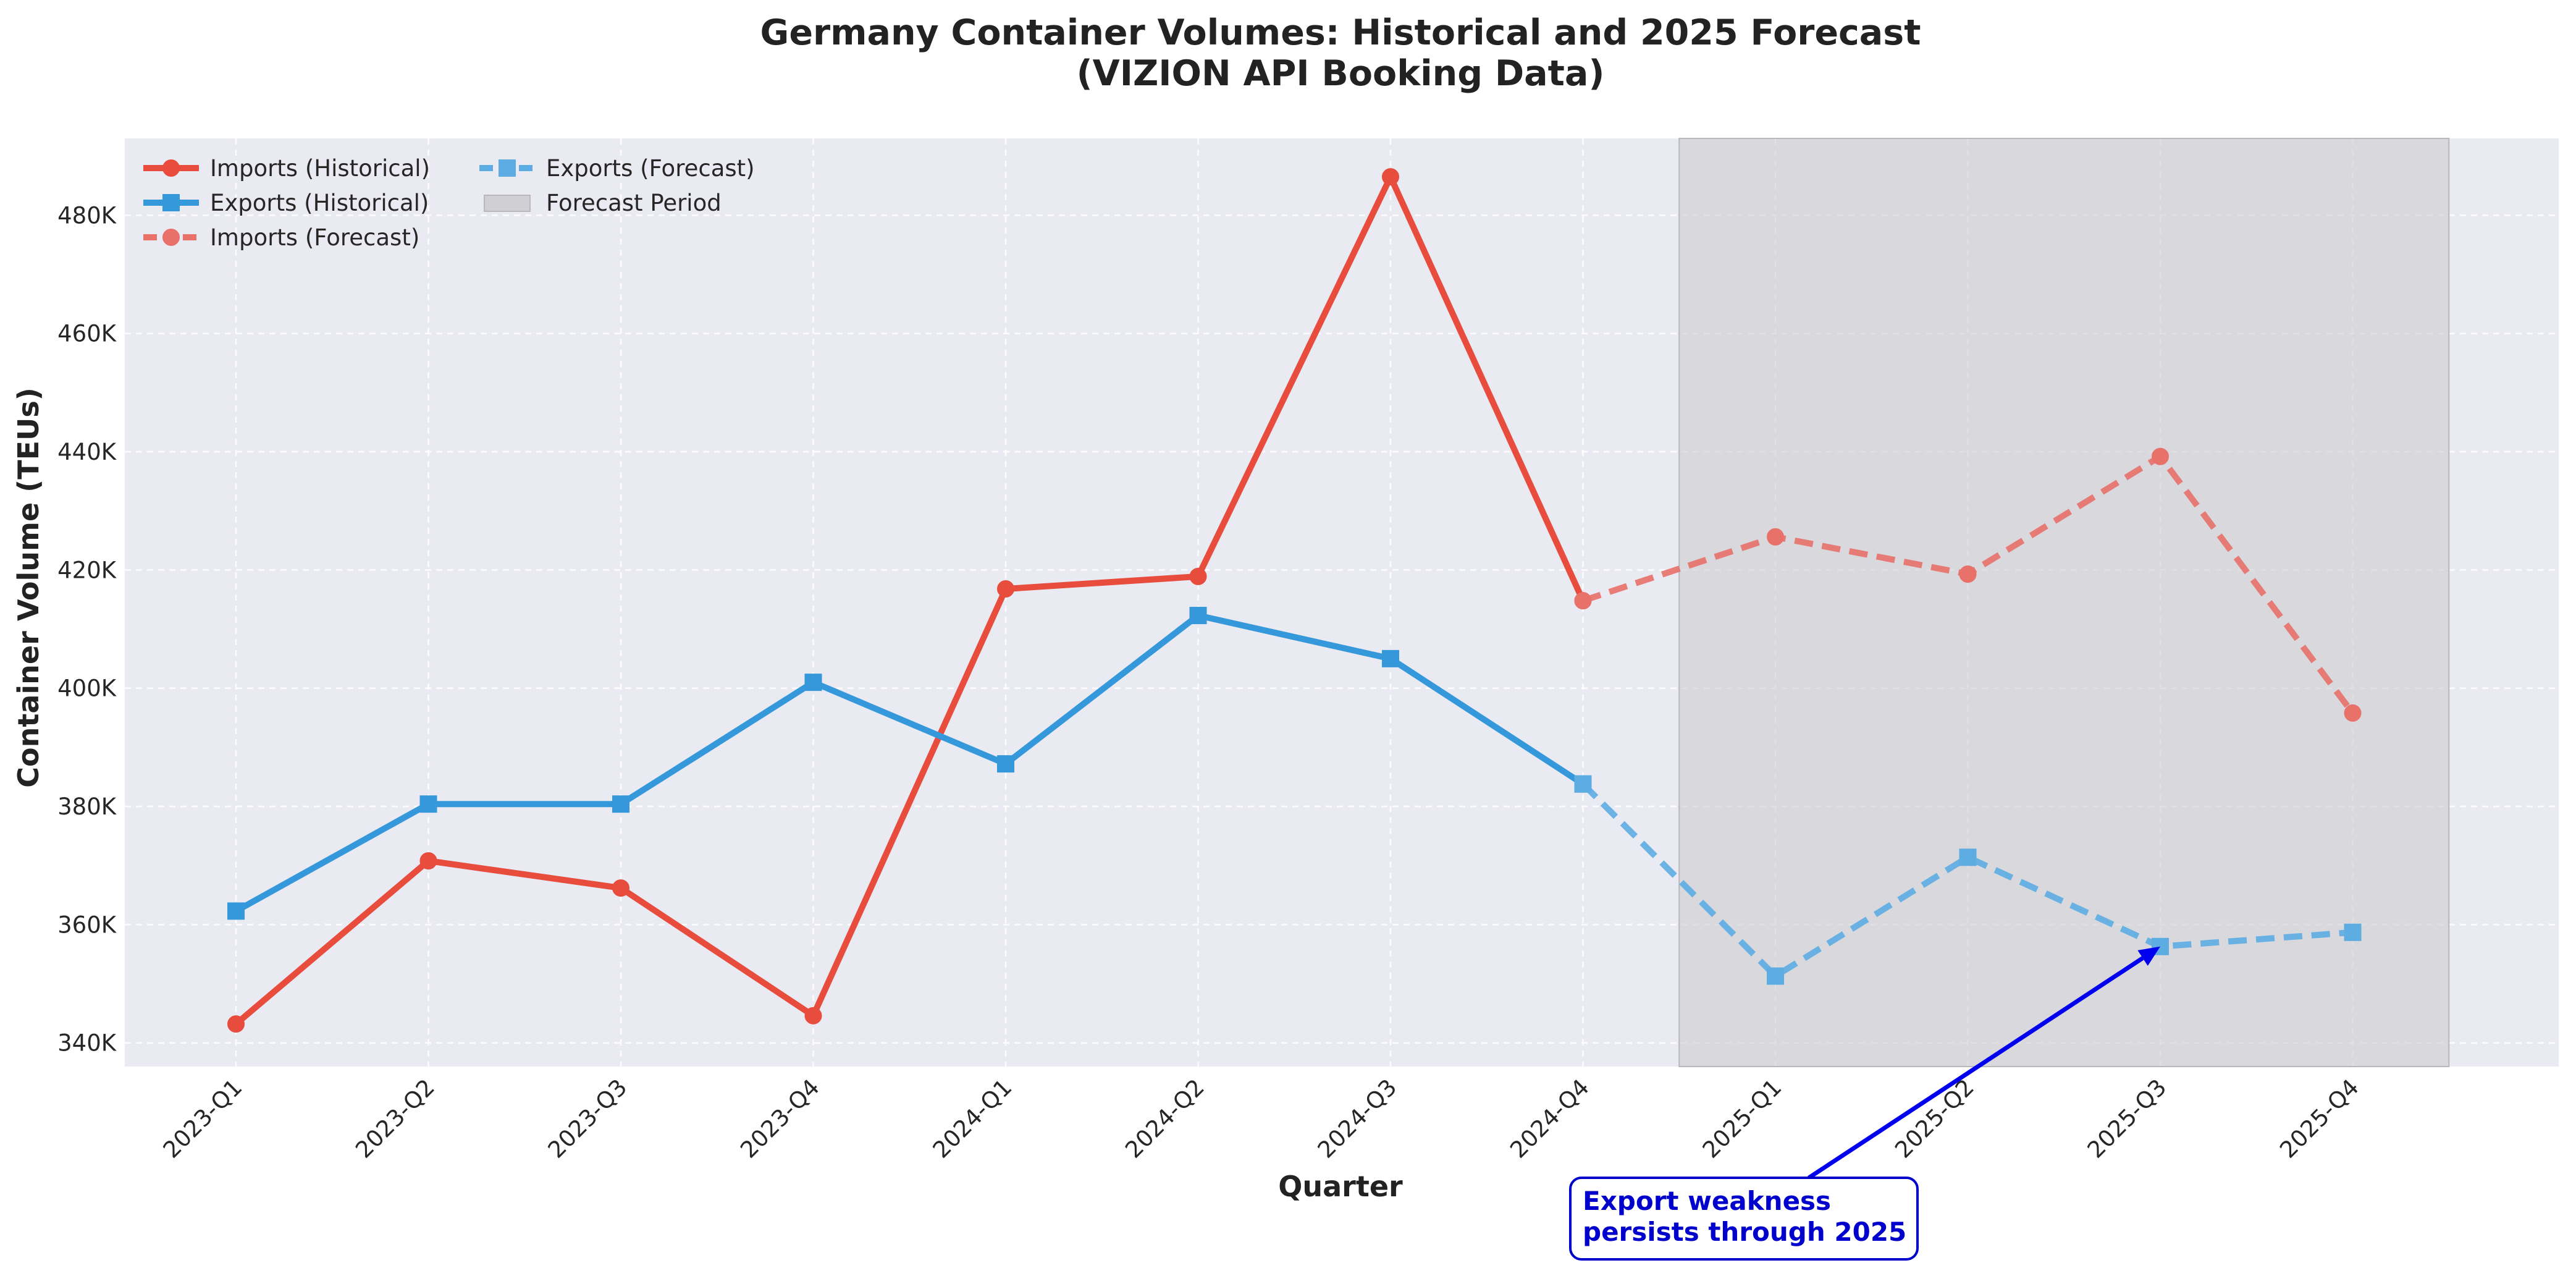 Image resolution: width=2576 pixels, height=1268 pixels. I want to click on legend-item: Exports (Historical), so click(286, 203).